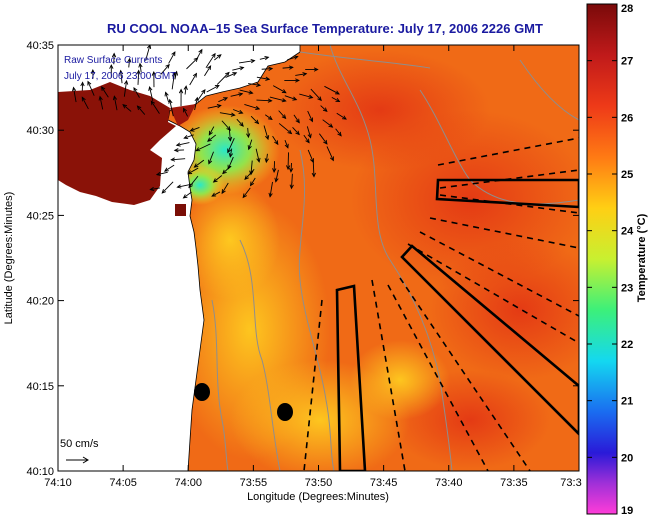  What do you see at coordinates (514, 483) in the screenshot?
I see `x-tick-label: 73:35` at bounding box center [514, 483].